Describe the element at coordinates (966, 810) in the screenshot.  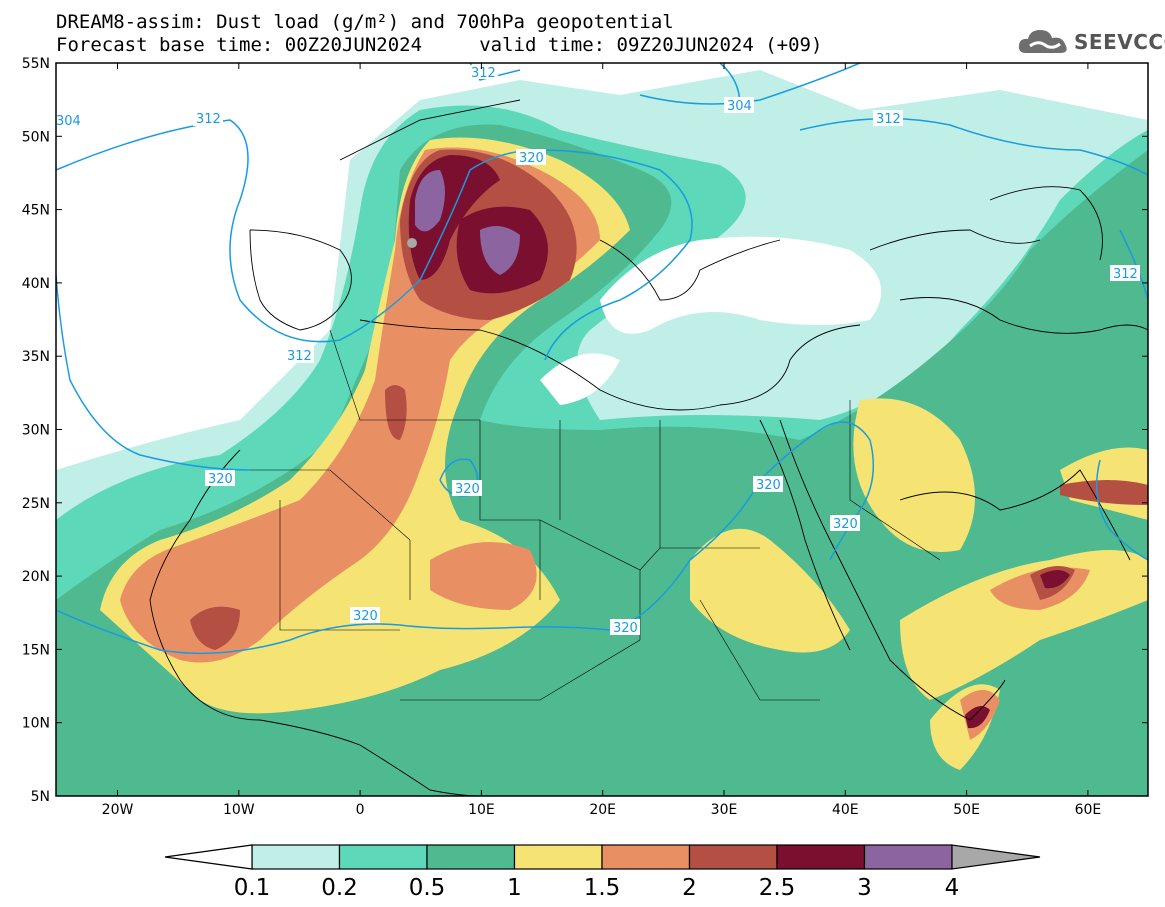
I see `lon-label: 50E` at that location.